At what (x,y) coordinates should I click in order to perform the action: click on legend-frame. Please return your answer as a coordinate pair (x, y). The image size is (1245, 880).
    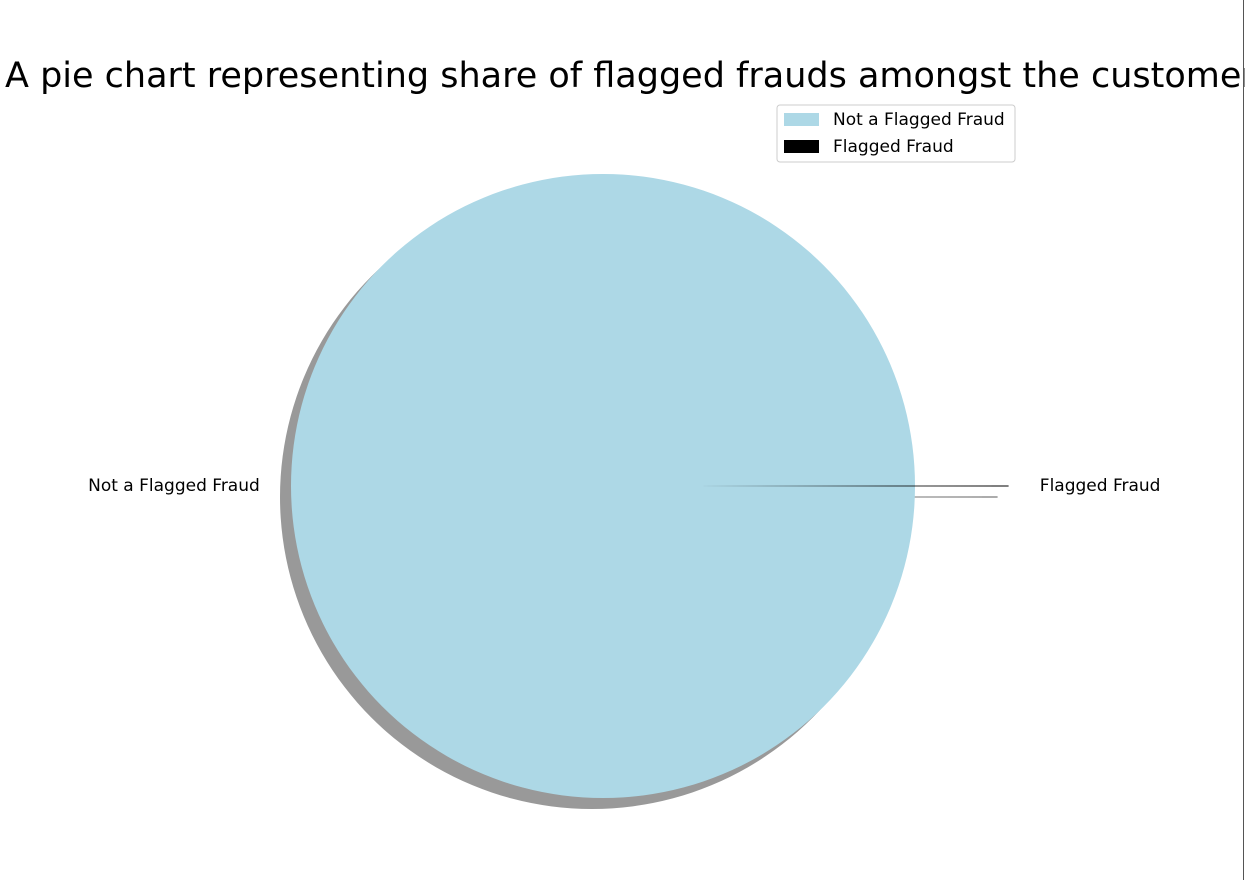
    Looking at the image, I should click on (896, 133).